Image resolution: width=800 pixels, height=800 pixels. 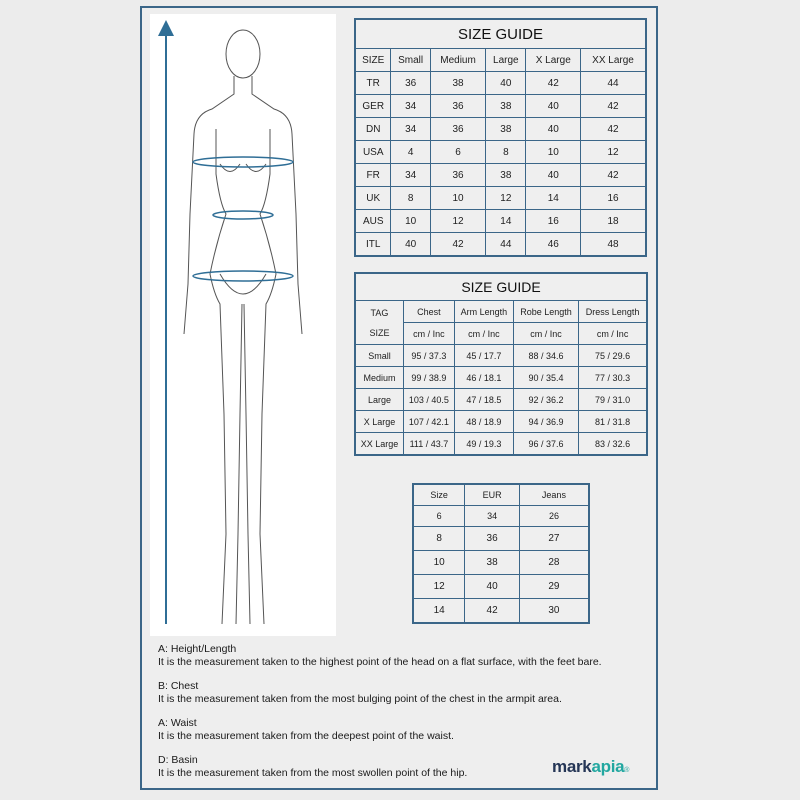 What do you see at coordinates (379, 322) in the screenshot?
I see `tag-size-header: TAG SIZE` at bounding box center [379, 322].